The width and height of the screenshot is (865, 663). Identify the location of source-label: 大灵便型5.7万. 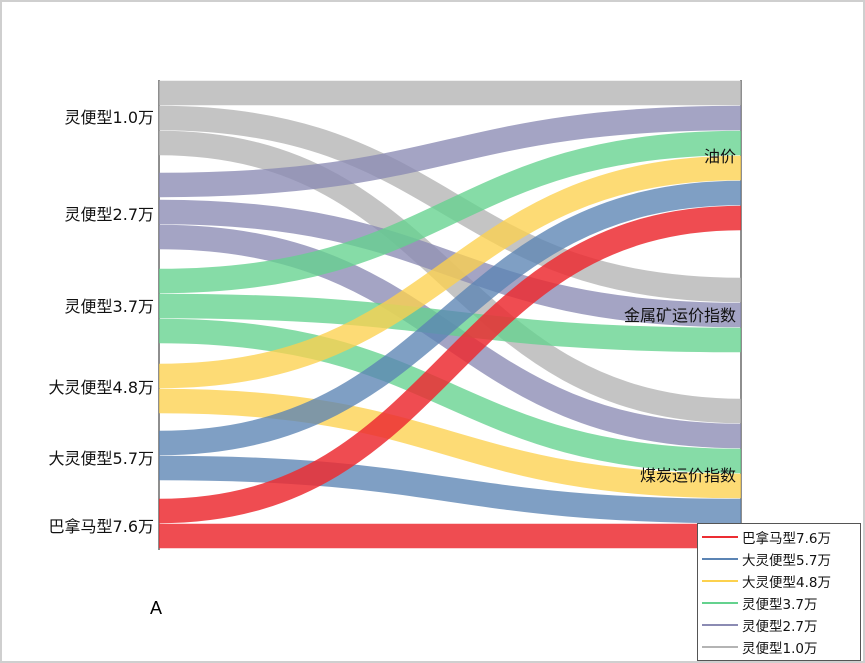
(101, 458).